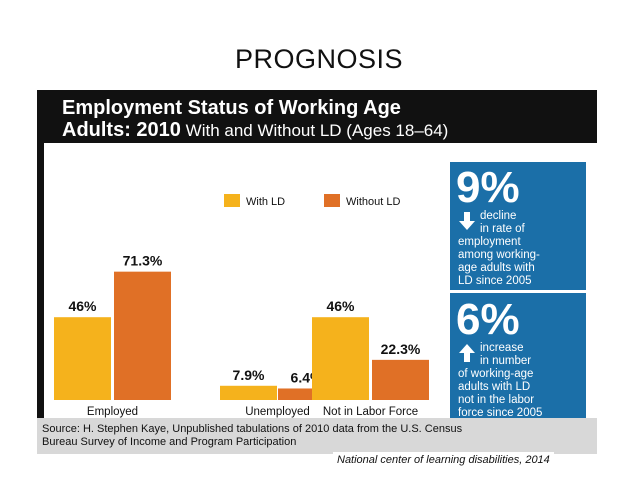 Image resolution: width=638 pixels, height=479 pixels. What do you see at coordinates (502, 348) in the screenshot?
I see `stat2-line: increase` at bounding box center [502, 348].